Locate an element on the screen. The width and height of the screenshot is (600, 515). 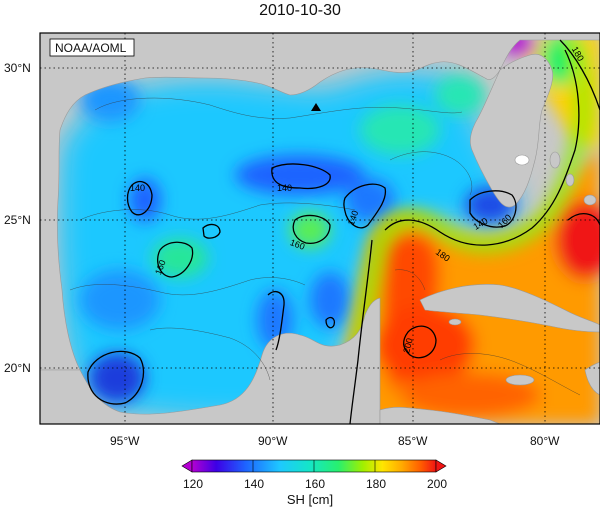
lon-tick-label: 80°W is located at coordinates (545, 441).